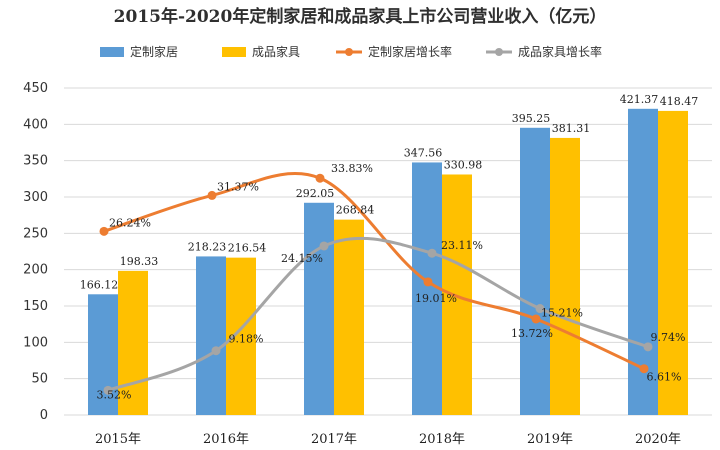  I want to click on bar-value-label: 198.33, so click(139, 261).